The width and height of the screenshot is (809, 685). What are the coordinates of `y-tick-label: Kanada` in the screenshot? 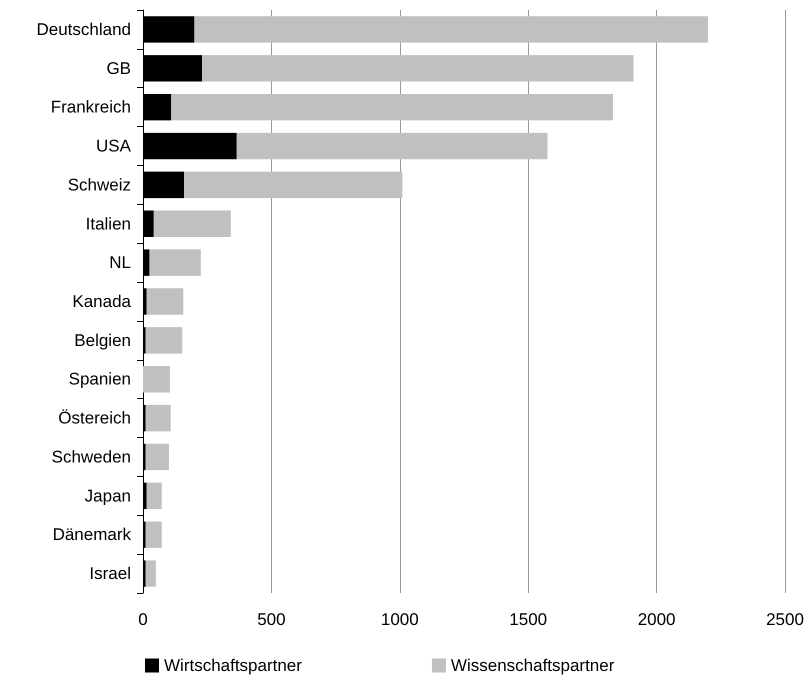 It's located at (102, 301).